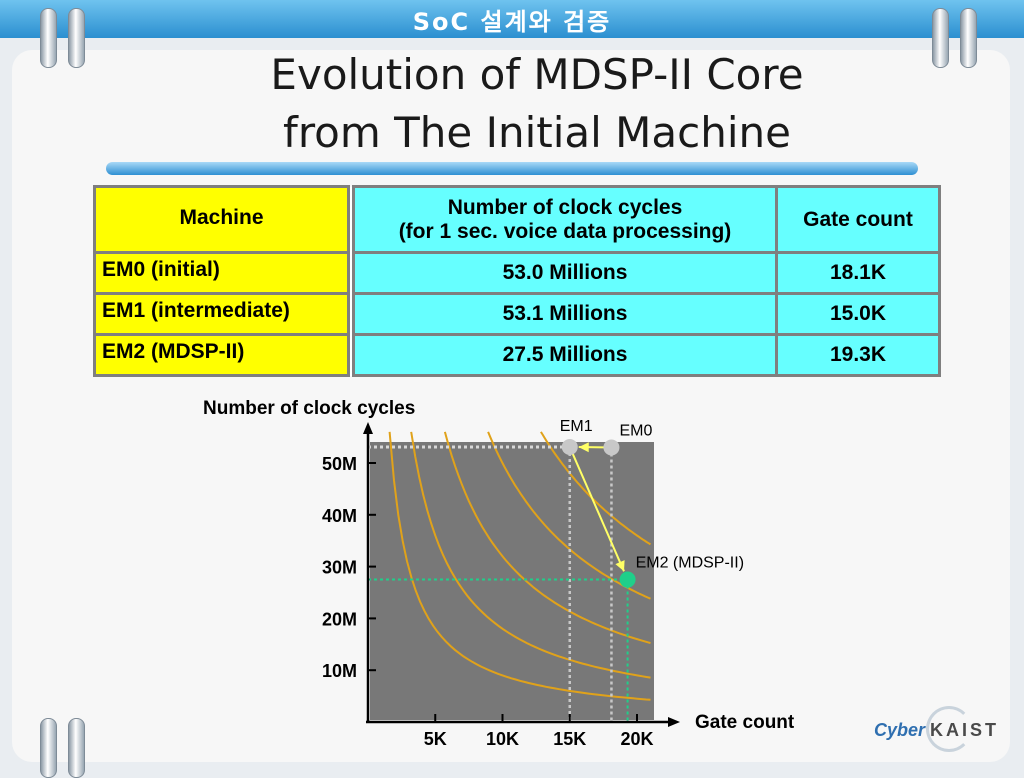  Describe the element at coordinates (611, 447) in the screenshot. I see `point-em0` at that location.